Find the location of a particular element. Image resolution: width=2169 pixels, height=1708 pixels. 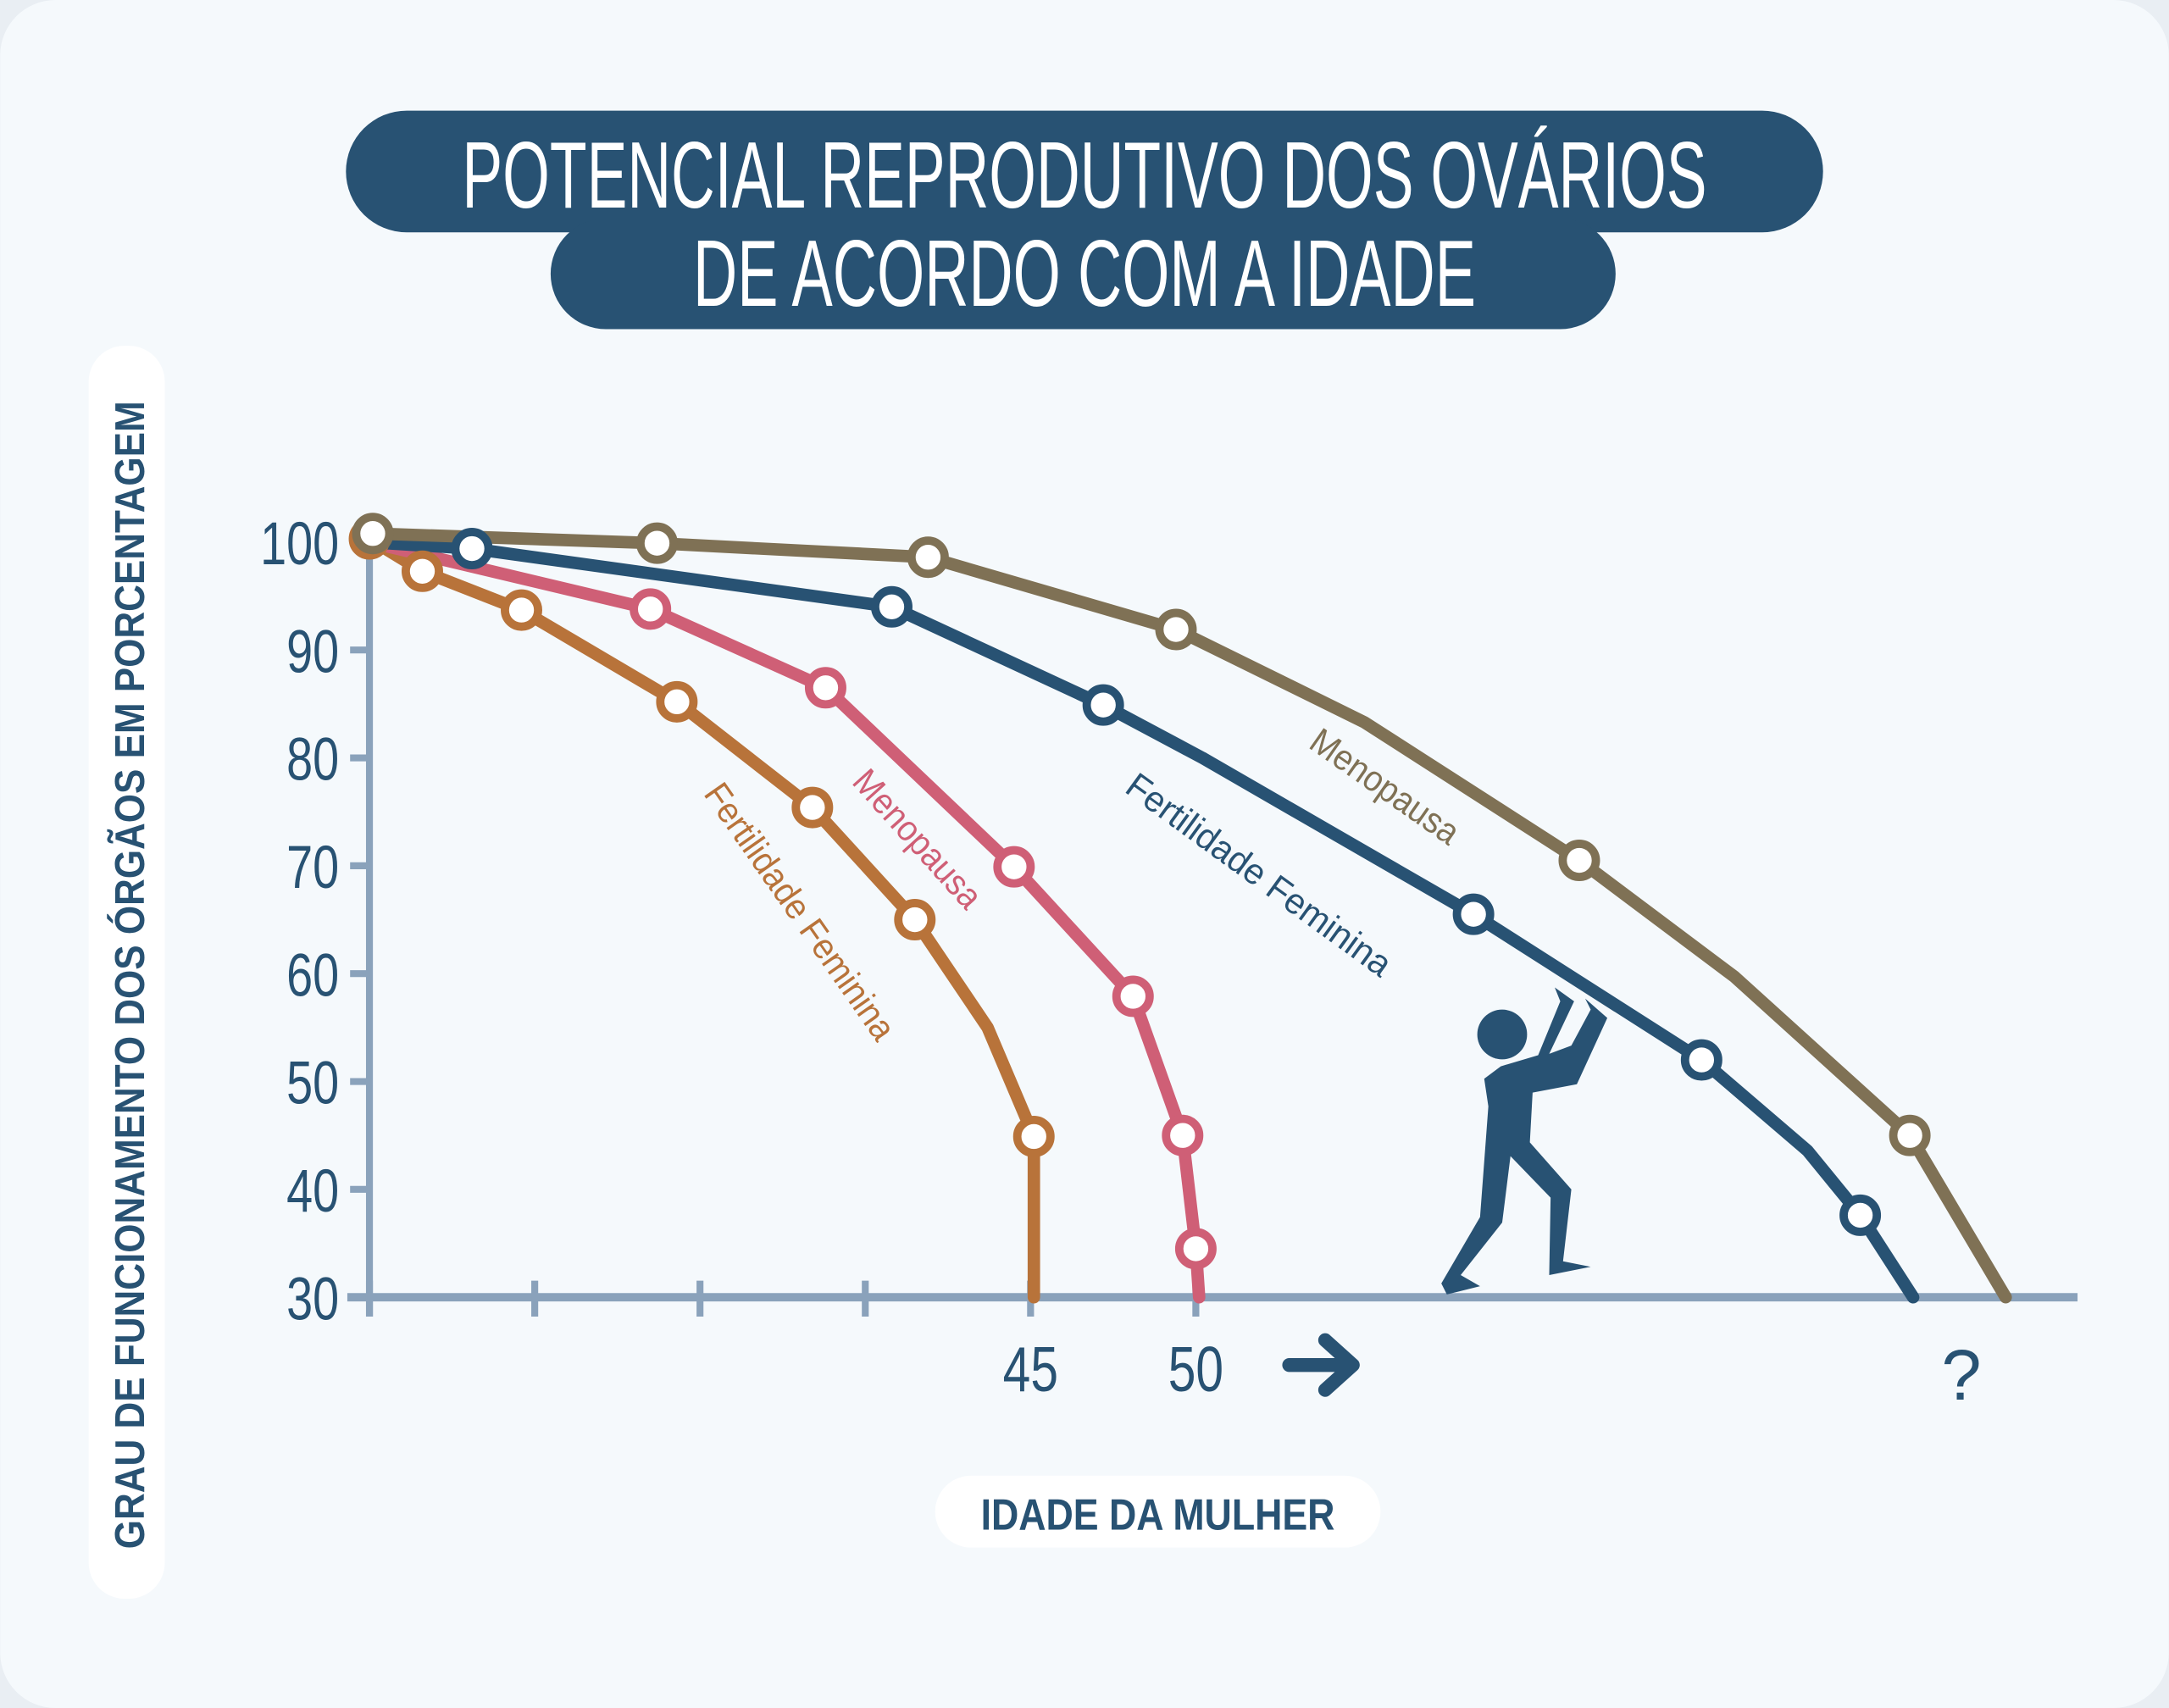

title-line-1: POTENCIAL REPRODUTIVO DOS OVÁRIOS is located at coordinates (1084, 175).